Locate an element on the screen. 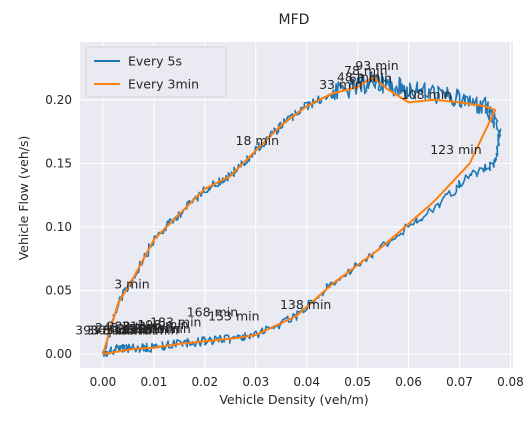 Image resolution: width=532 pixels, height=425 pixels. time-annotation: 333 min is located at coordinates (137, 329).